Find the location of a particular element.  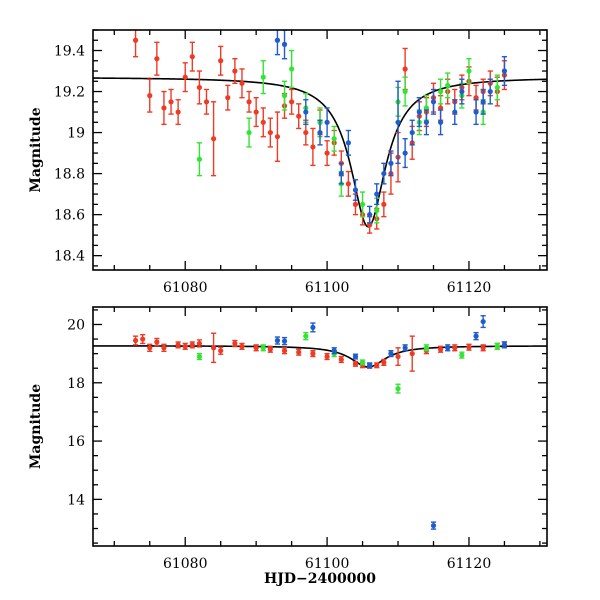

top-x-tick-label: 61120 is located at coordinates (469, 288).